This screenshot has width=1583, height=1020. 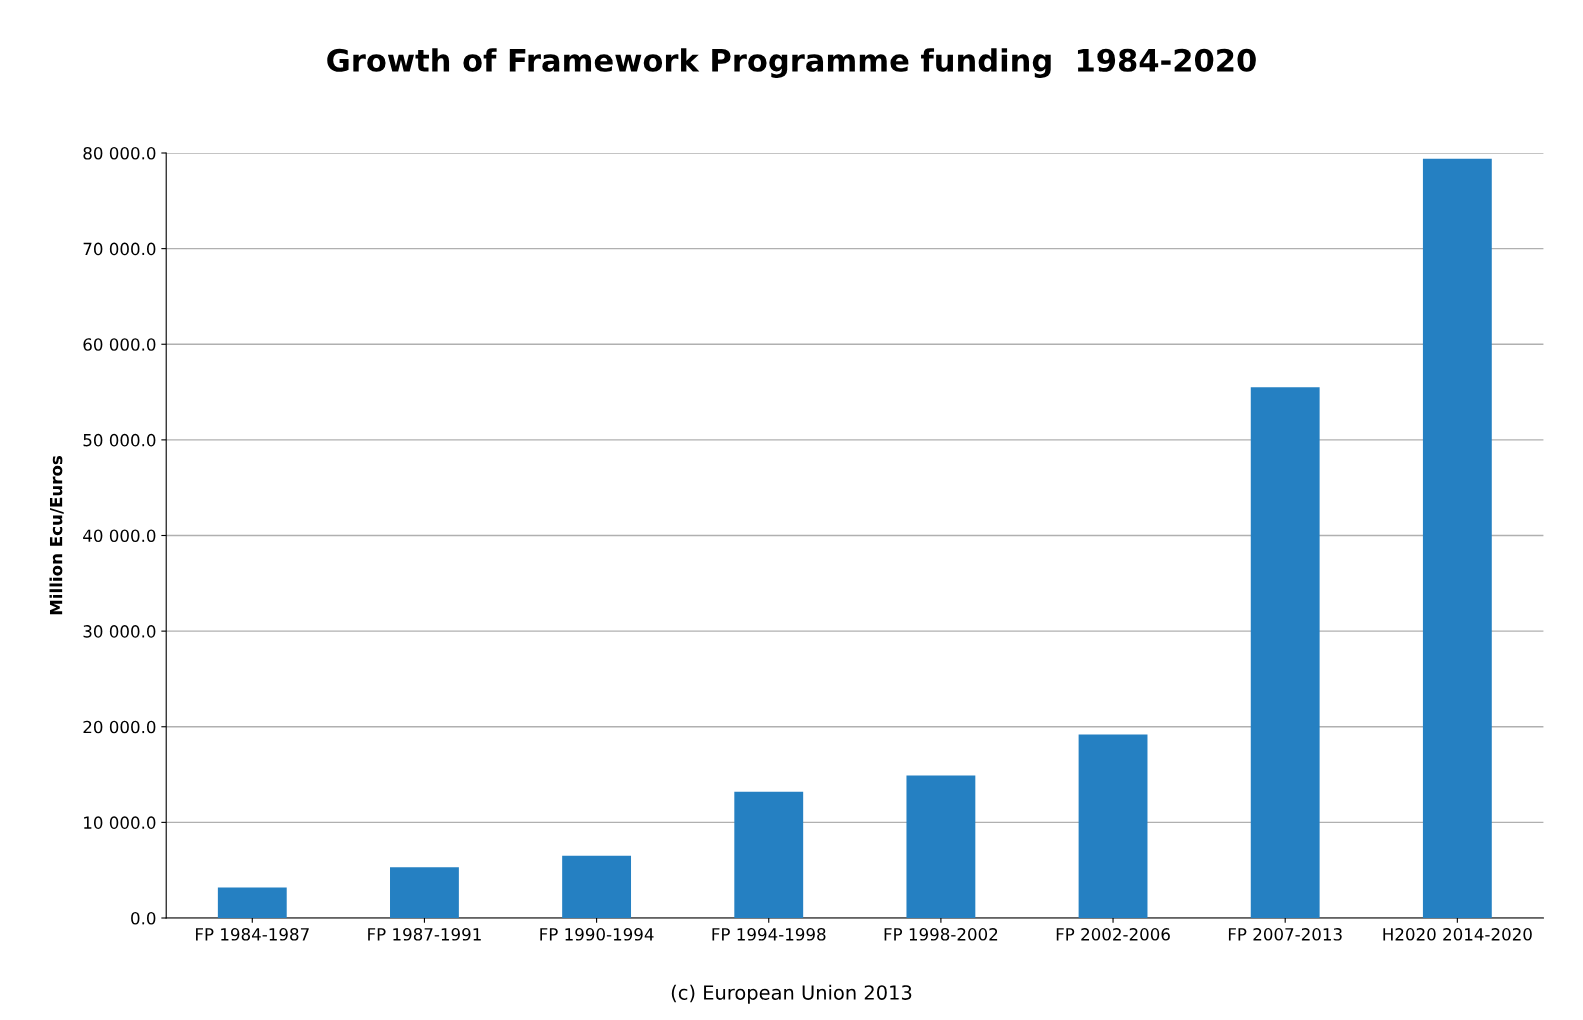 I want to click on x-tick-label: FP 1987-1991, so click(x=424, y=934).